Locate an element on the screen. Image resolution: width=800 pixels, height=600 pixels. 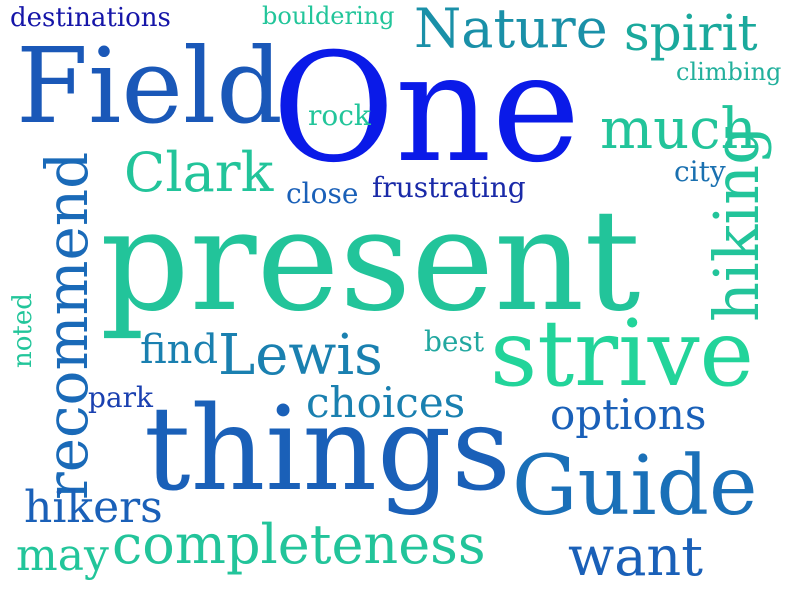
cloud-word: close is located at coordinates (322, 193).